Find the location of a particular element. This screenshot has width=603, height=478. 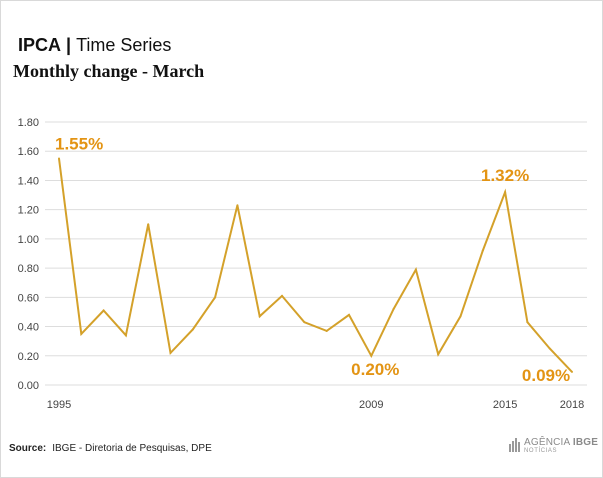

chart-heading: IPCA | Time Series is located at coordinates (94, 45).